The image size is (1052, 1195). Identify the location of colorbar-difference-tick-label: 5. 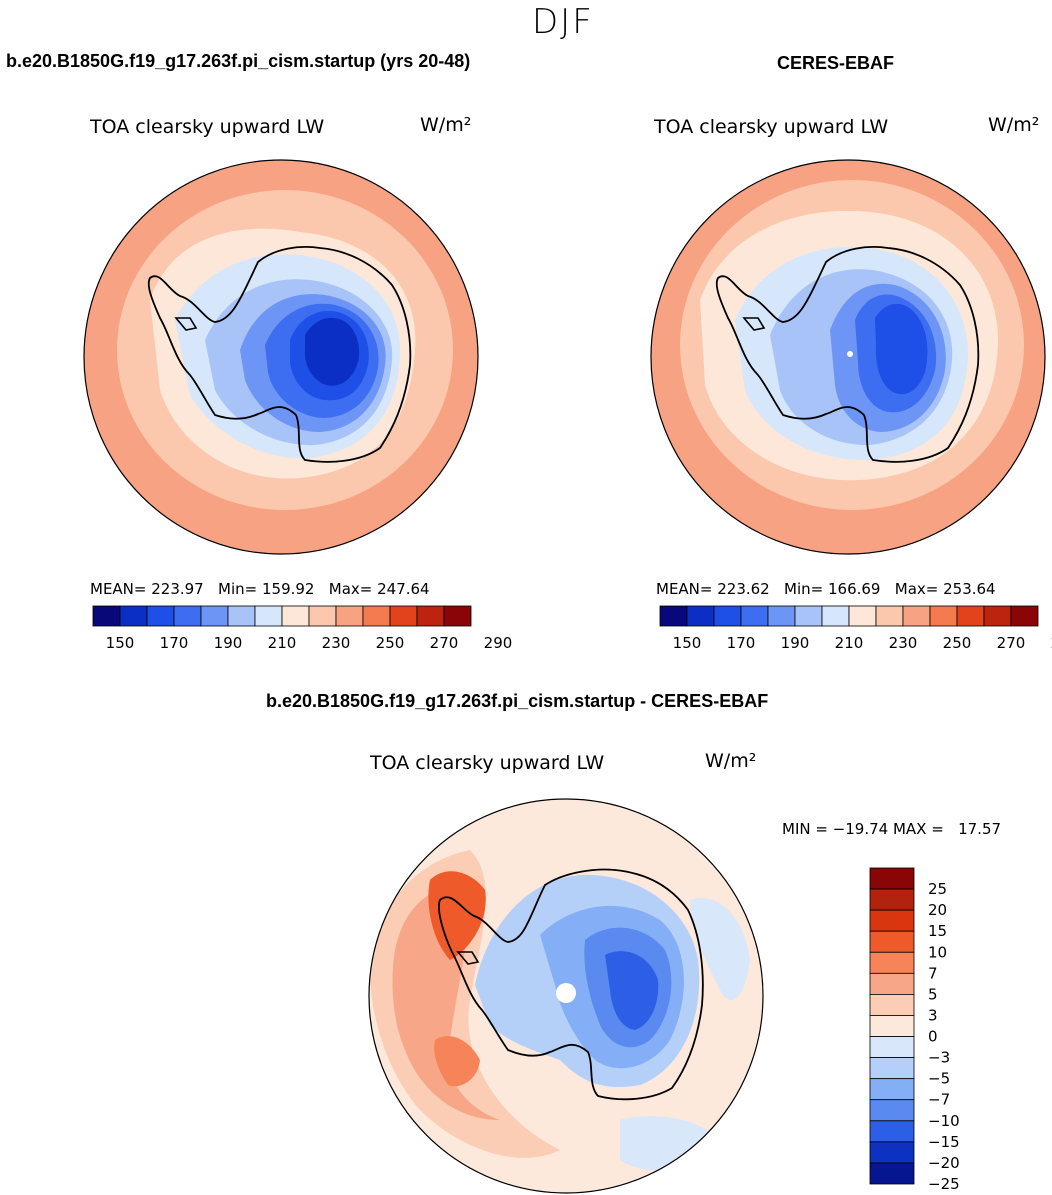
(933, 994).